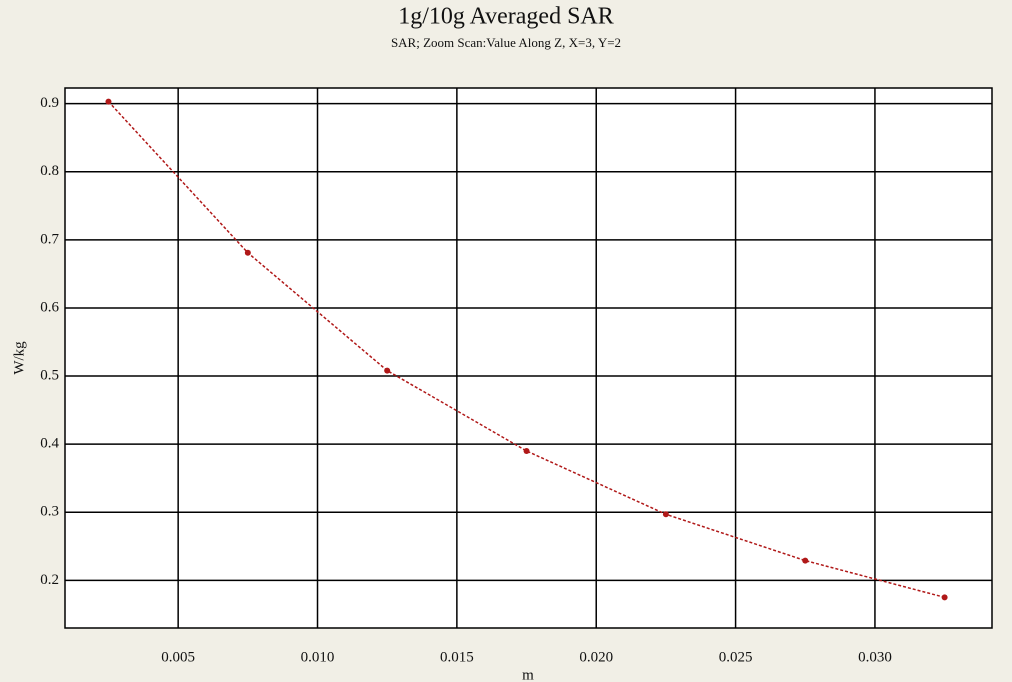 The height and width of the screenshot is (682, 1012). I want to click on y-tick-label: 0.5, so click(49, 375).